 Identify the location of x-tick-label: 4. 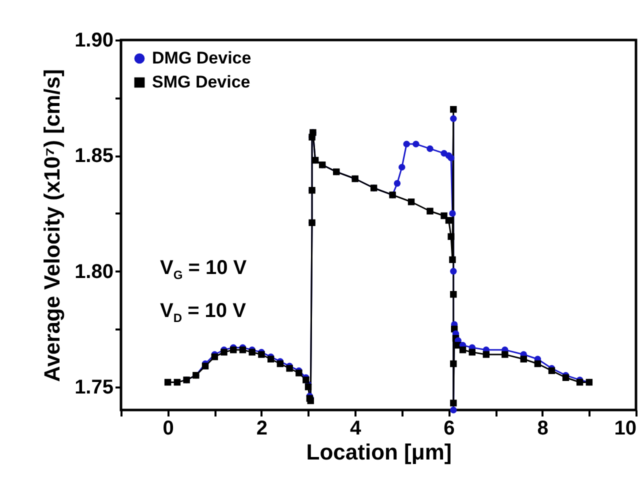
(356, 429).